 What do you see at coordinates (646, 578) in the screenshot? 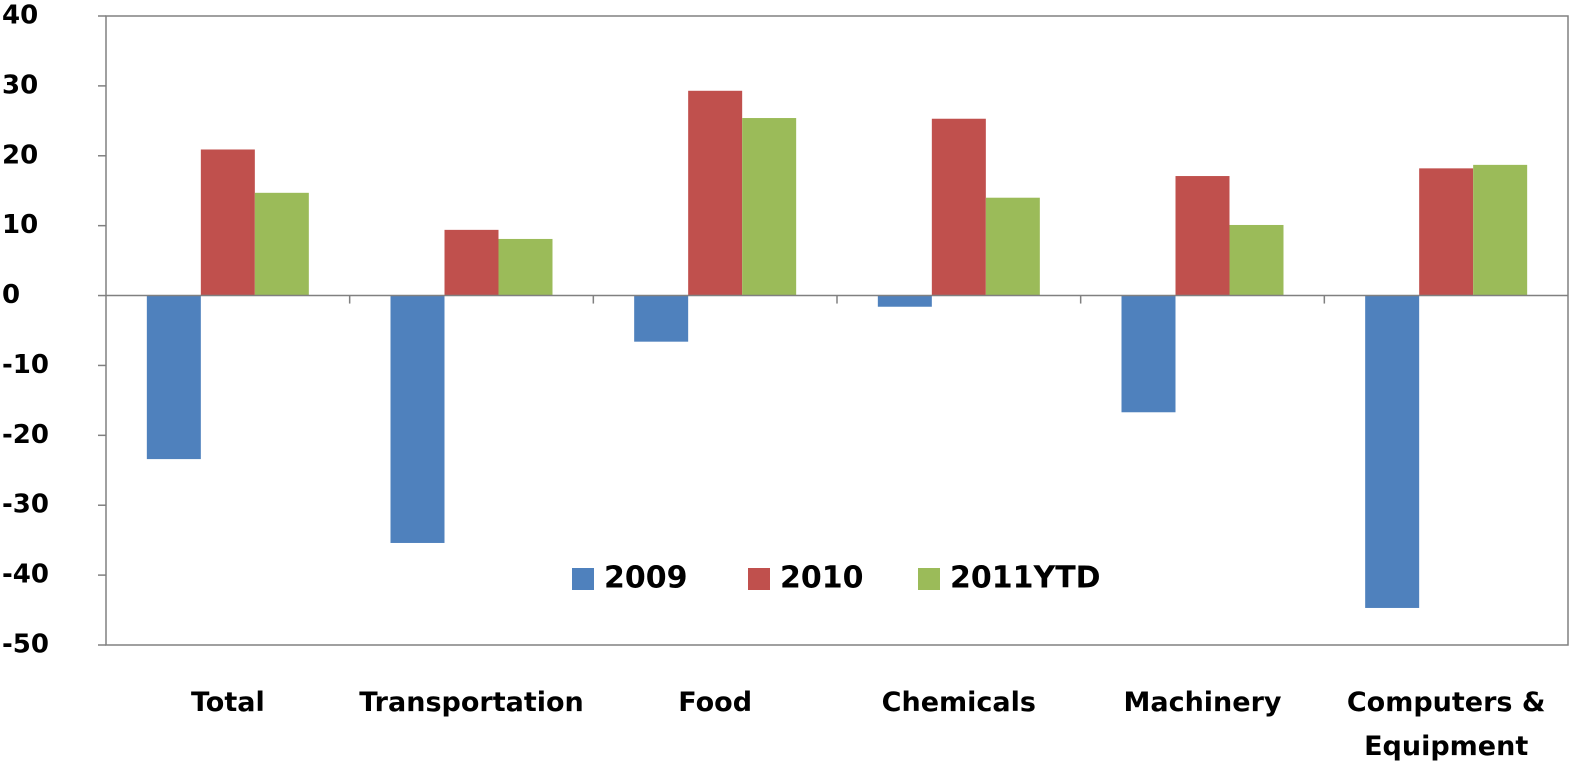
I see `legend-label: 2009` at bounding box center [646, 578].